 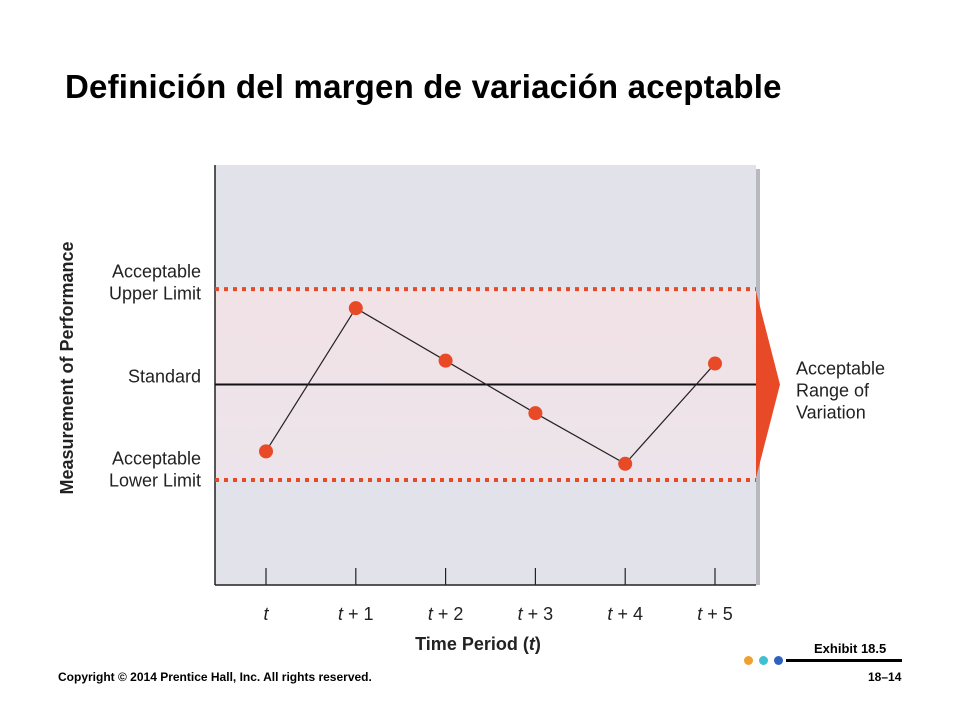 What do you see at coordinates (155, 469) in the screenshot?
I see `lower-limit-label: Acceptable Lower Limit` at bounding box center [155, 469].